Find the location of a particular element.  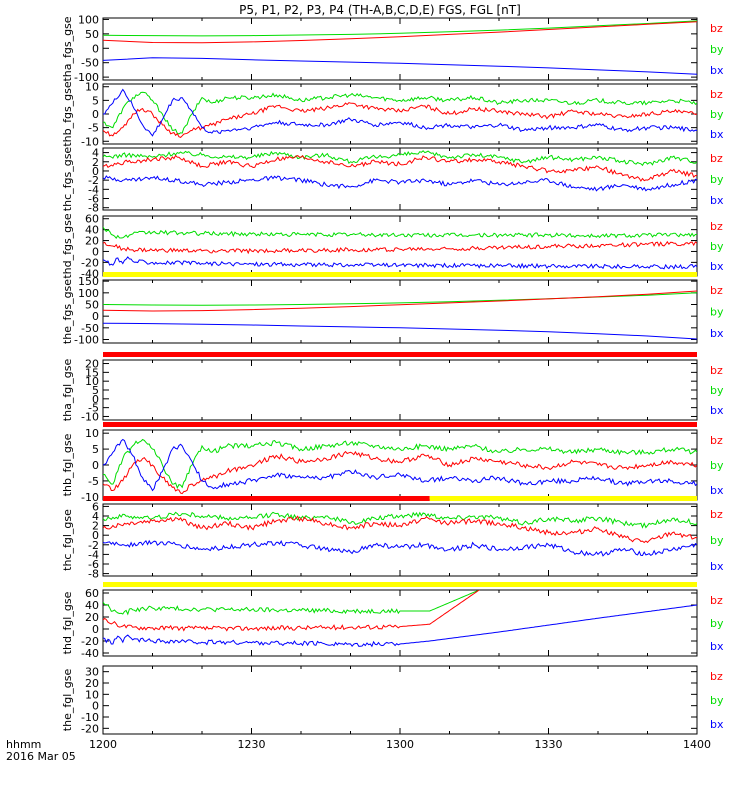

y-tick-label: 150 is located at coordinates (88, 281).